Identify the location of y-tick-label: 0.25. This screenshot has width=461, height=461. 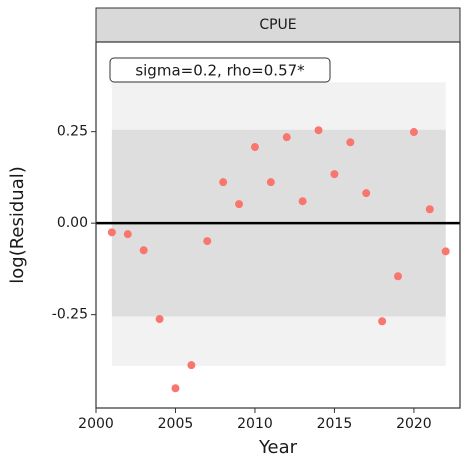
(72, 132).